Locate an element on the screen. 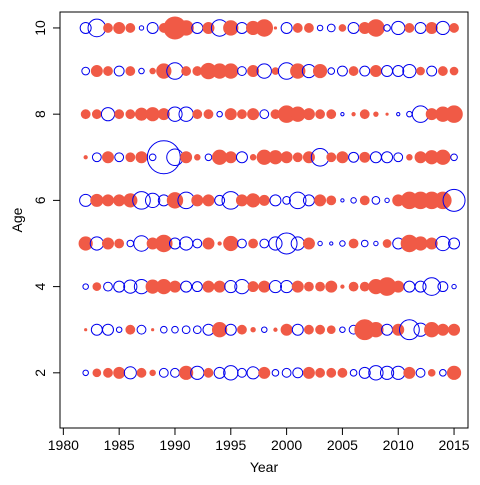 The width and height of the screenshot is (480, 485). x-axis-label: Year is located at coordinates (264, 467).